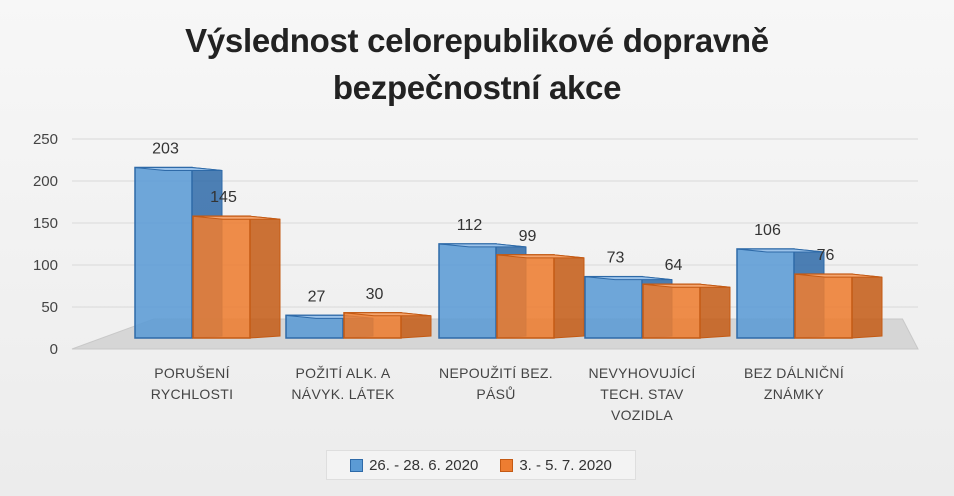 This screenshot has width=954, height=496. I want to click on chart-title-line-2: bezpečnostní akce, so click(477, 87).